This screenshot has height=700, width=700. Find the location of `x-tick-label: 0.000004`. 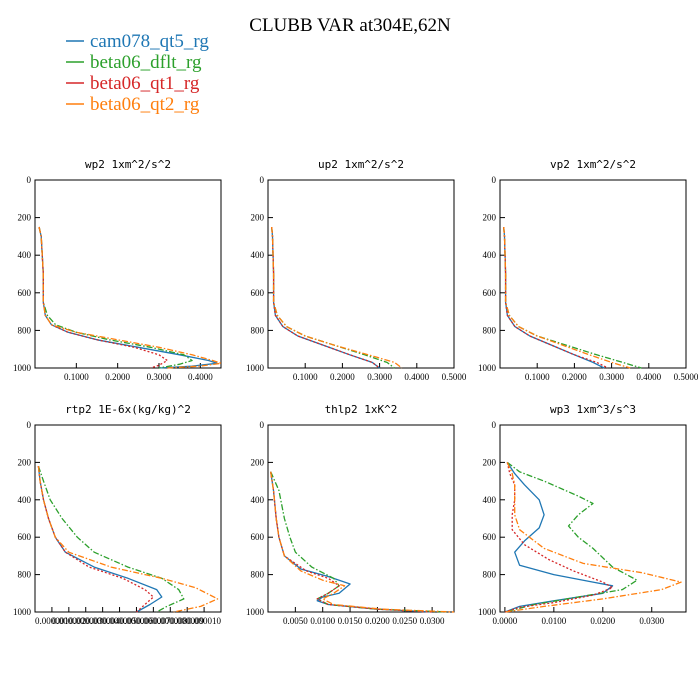

x-tick-label: 0.000004 is located at coordinates (103, 621).